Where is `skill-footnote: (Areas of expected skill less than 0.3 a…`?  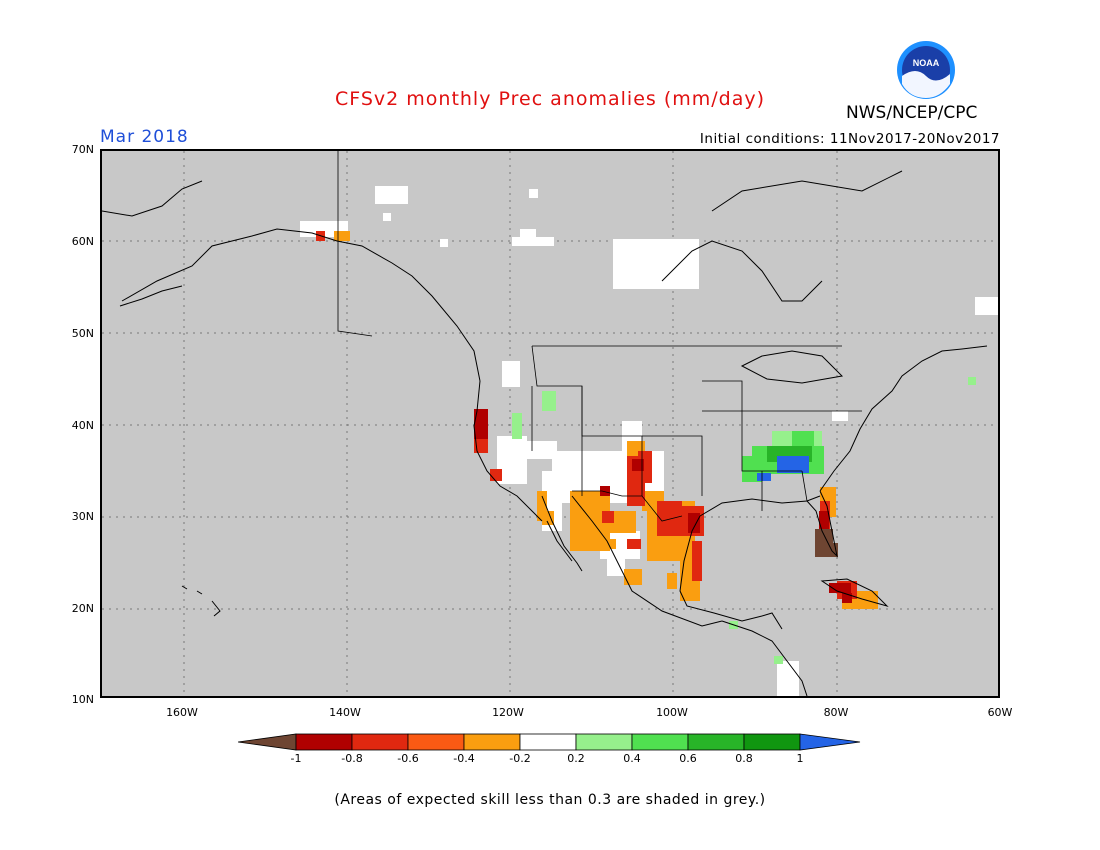
skill-footnote: (Areas of expected skill less than 0.3 a… is located at coordinates (550, 800).